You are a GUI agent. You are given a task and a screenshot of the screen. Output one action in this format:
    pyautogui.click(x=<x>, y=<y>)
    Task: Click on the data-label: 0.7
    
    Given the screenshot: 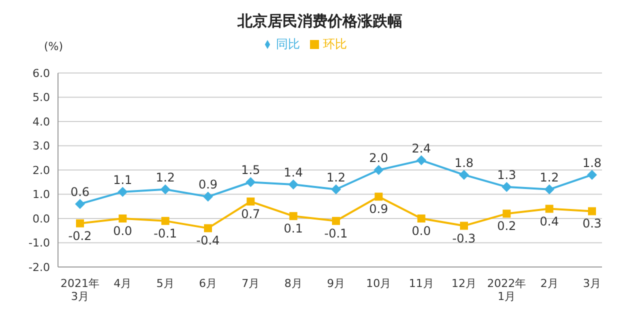 What is the action you would take?
    pyautogui.click(x=250, y=214)
    